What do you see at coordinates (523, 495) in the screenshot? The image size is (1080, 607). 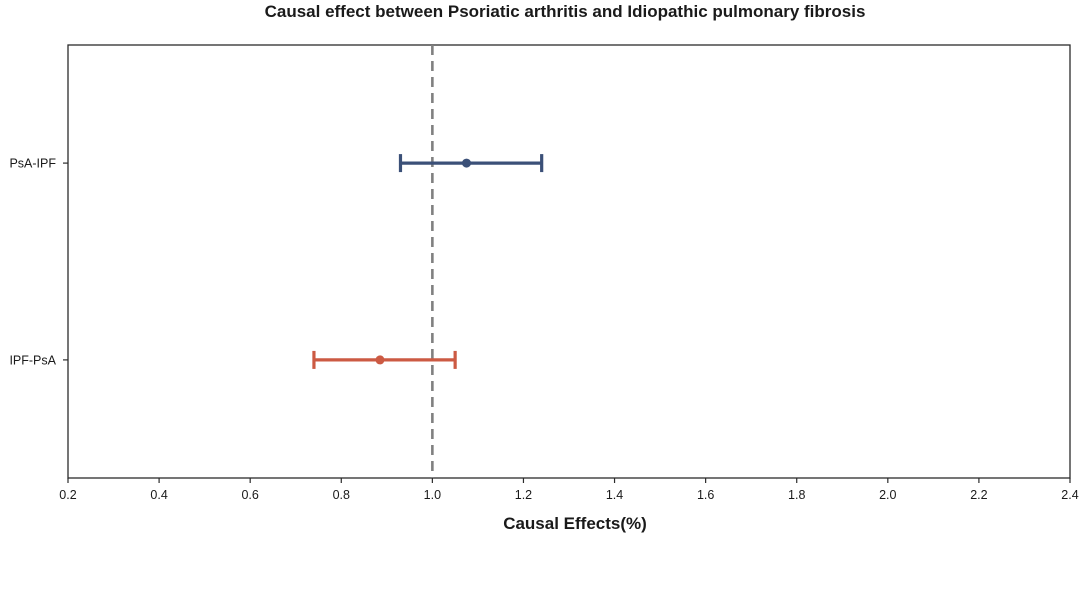 I see `x-tick-label: 1.2` at bounding box center [523, 495].